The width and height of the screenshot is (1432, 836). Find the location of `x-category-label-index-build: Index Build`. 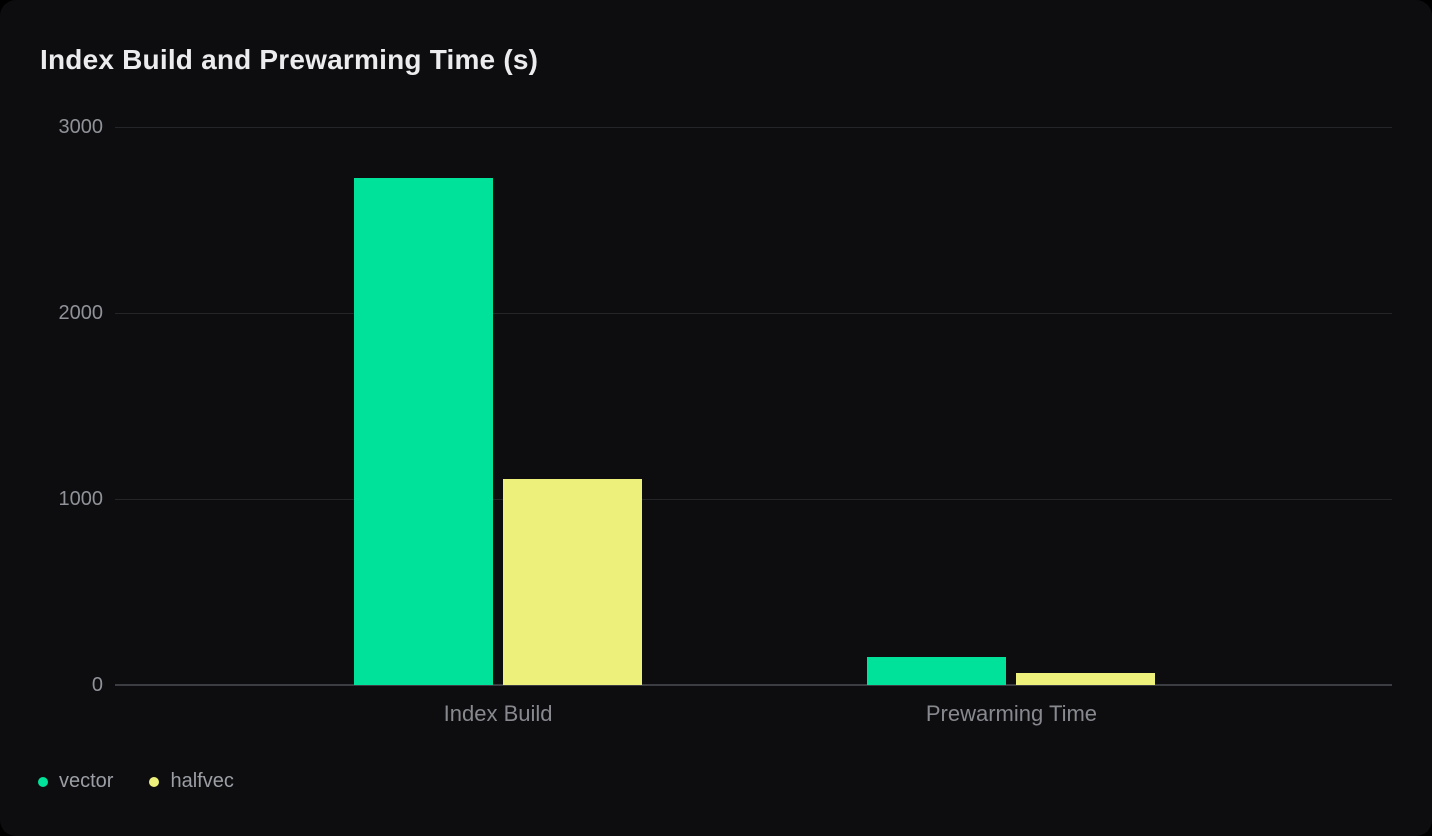

x-category-label-index-build: Index Build is located at coordinates (498, 713).